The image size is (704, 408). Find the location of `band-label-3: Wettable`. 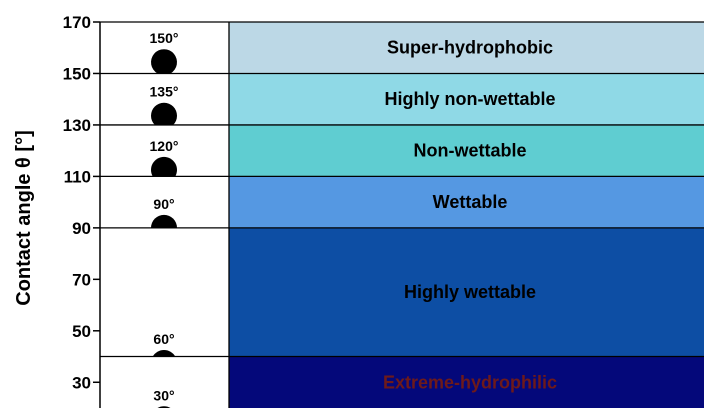

band-label-3: Wettable is located at coordinates (470, 202).